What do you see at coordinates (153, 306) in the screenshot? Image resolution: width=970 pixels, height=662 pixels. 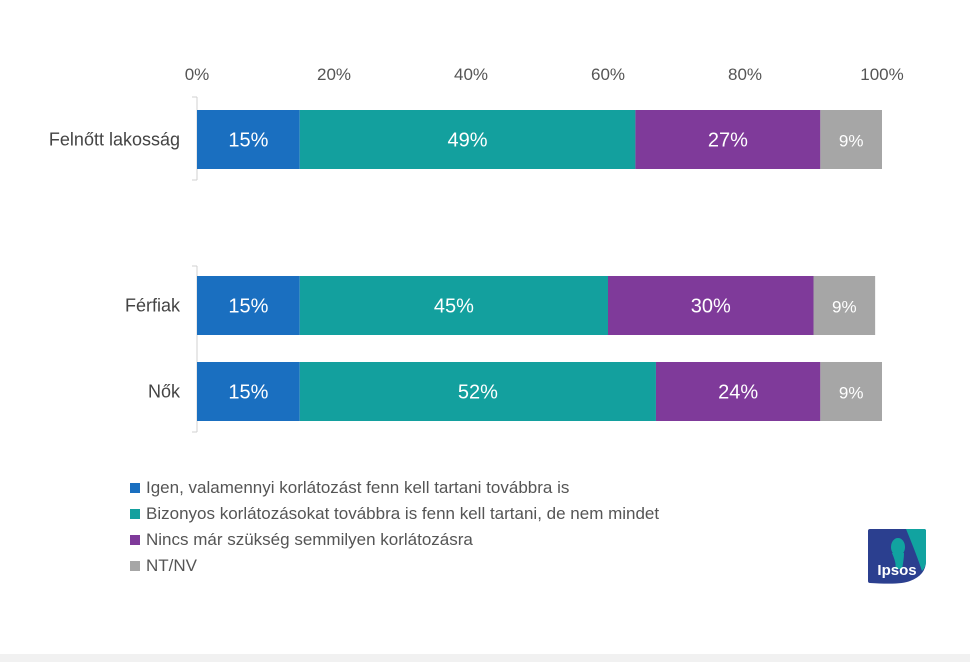 I see `category-label: Férfiak` at bounding box center [153, 306].